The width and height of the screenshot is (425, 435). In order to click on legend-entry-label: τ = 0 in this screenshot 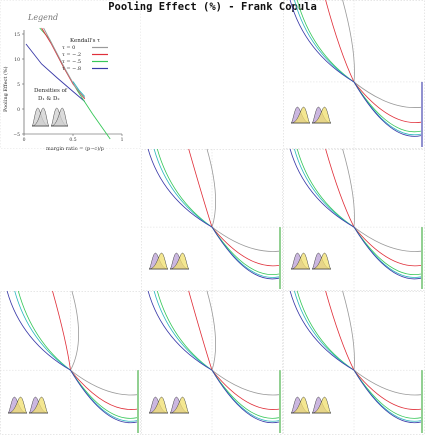, I will do `click(68, 48)`.